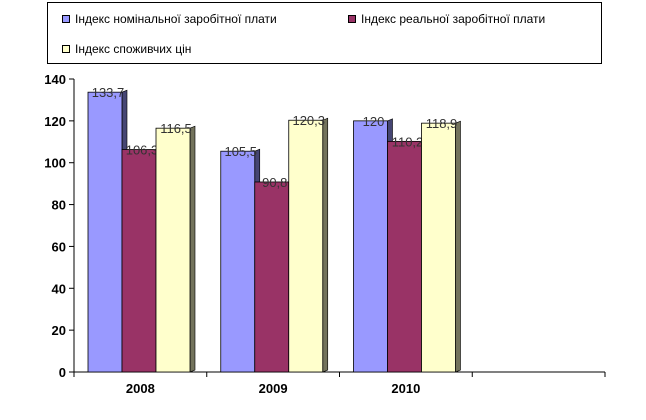 This screenshot has height=420, width=646. Describe the element at coordinates (55, 79) in the screenshot. I see `y-tick-label: 140` at that location.